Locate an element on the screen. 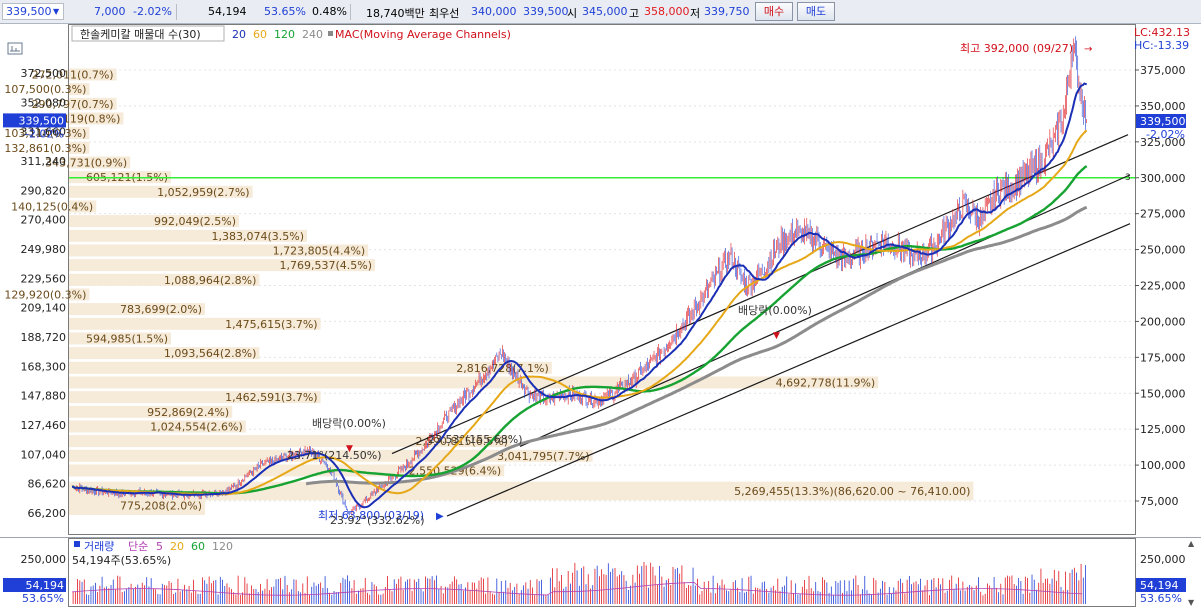 This screenshot has width=1201, height=607. right-tick-label: 375,000 is located at coordinates (1163, 70).